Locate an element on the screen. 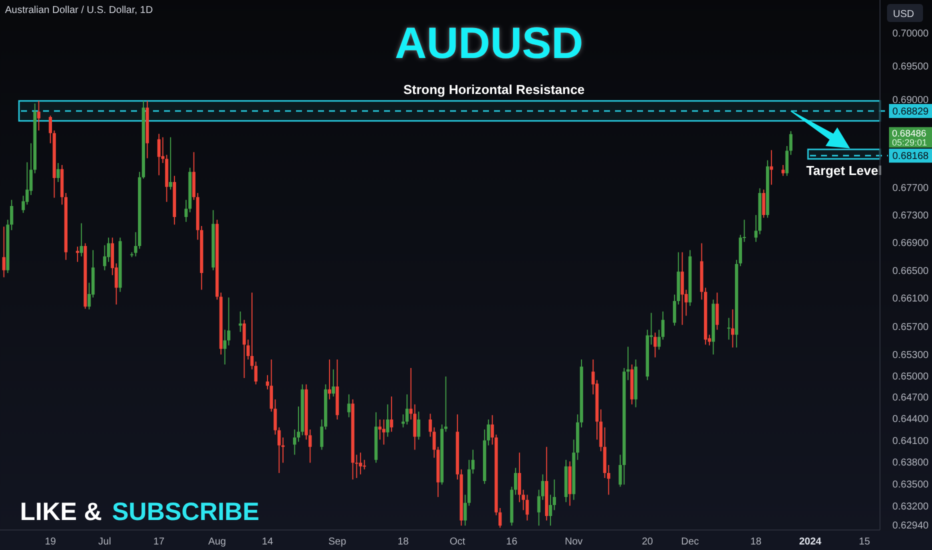  y-tick-label: 0.62940 is located at coordinates (911, 526).